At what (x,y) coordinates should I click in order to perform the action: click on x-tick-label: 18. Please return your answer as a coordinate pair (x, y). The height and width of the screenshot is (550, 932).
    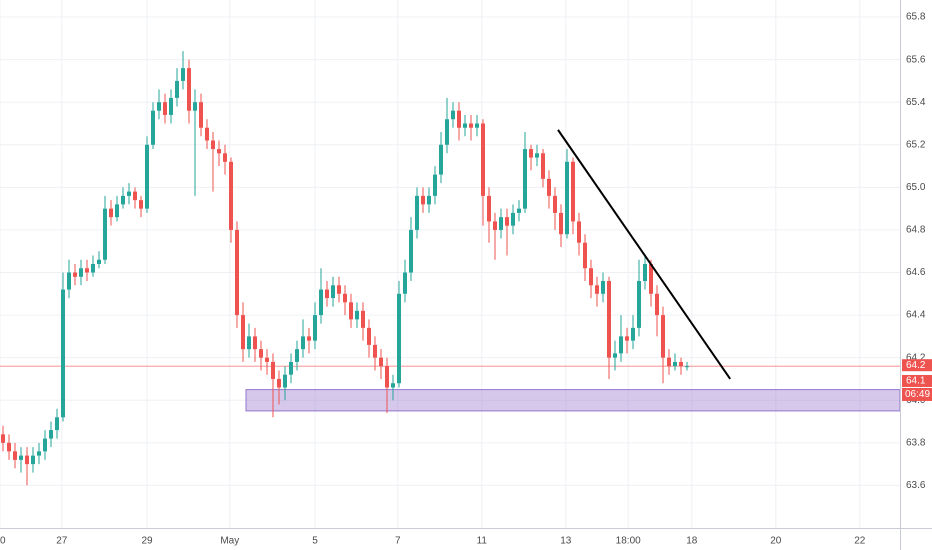
    Looking at the image, I should click on (692, 541).